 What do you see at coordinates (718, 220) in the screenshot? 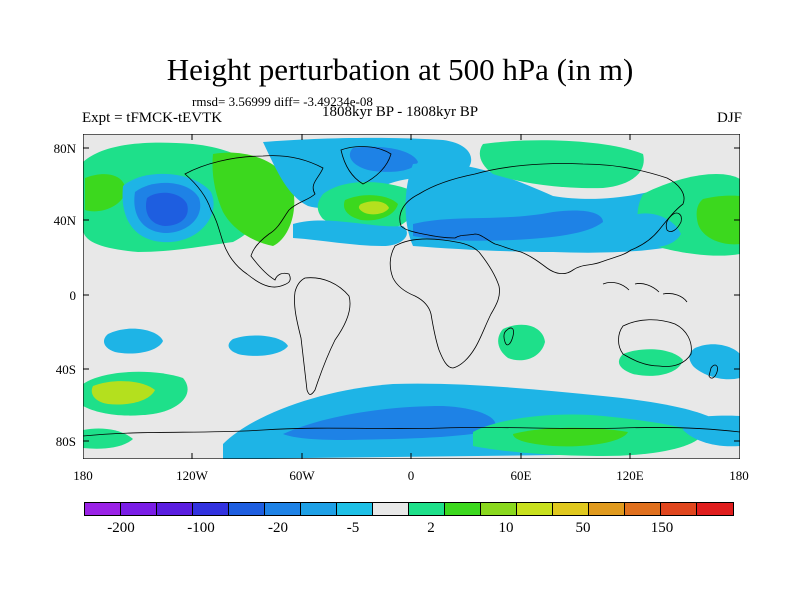
I see `north-pacific-green-core` at bounding box center [718, 220].